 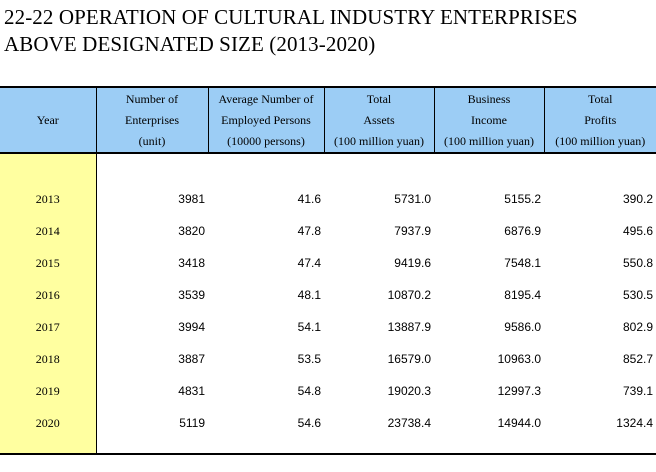 What do you see at coordinates (48, 199) in the screenshot?
I see `year-cell: 2013` at bounding box center [48, 199].